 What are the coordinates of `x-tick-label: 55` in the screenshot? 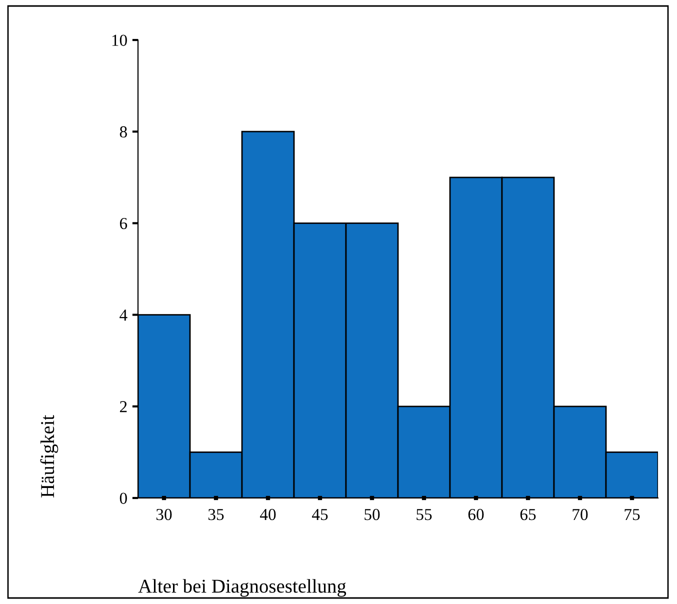 It's located at (424, 514).